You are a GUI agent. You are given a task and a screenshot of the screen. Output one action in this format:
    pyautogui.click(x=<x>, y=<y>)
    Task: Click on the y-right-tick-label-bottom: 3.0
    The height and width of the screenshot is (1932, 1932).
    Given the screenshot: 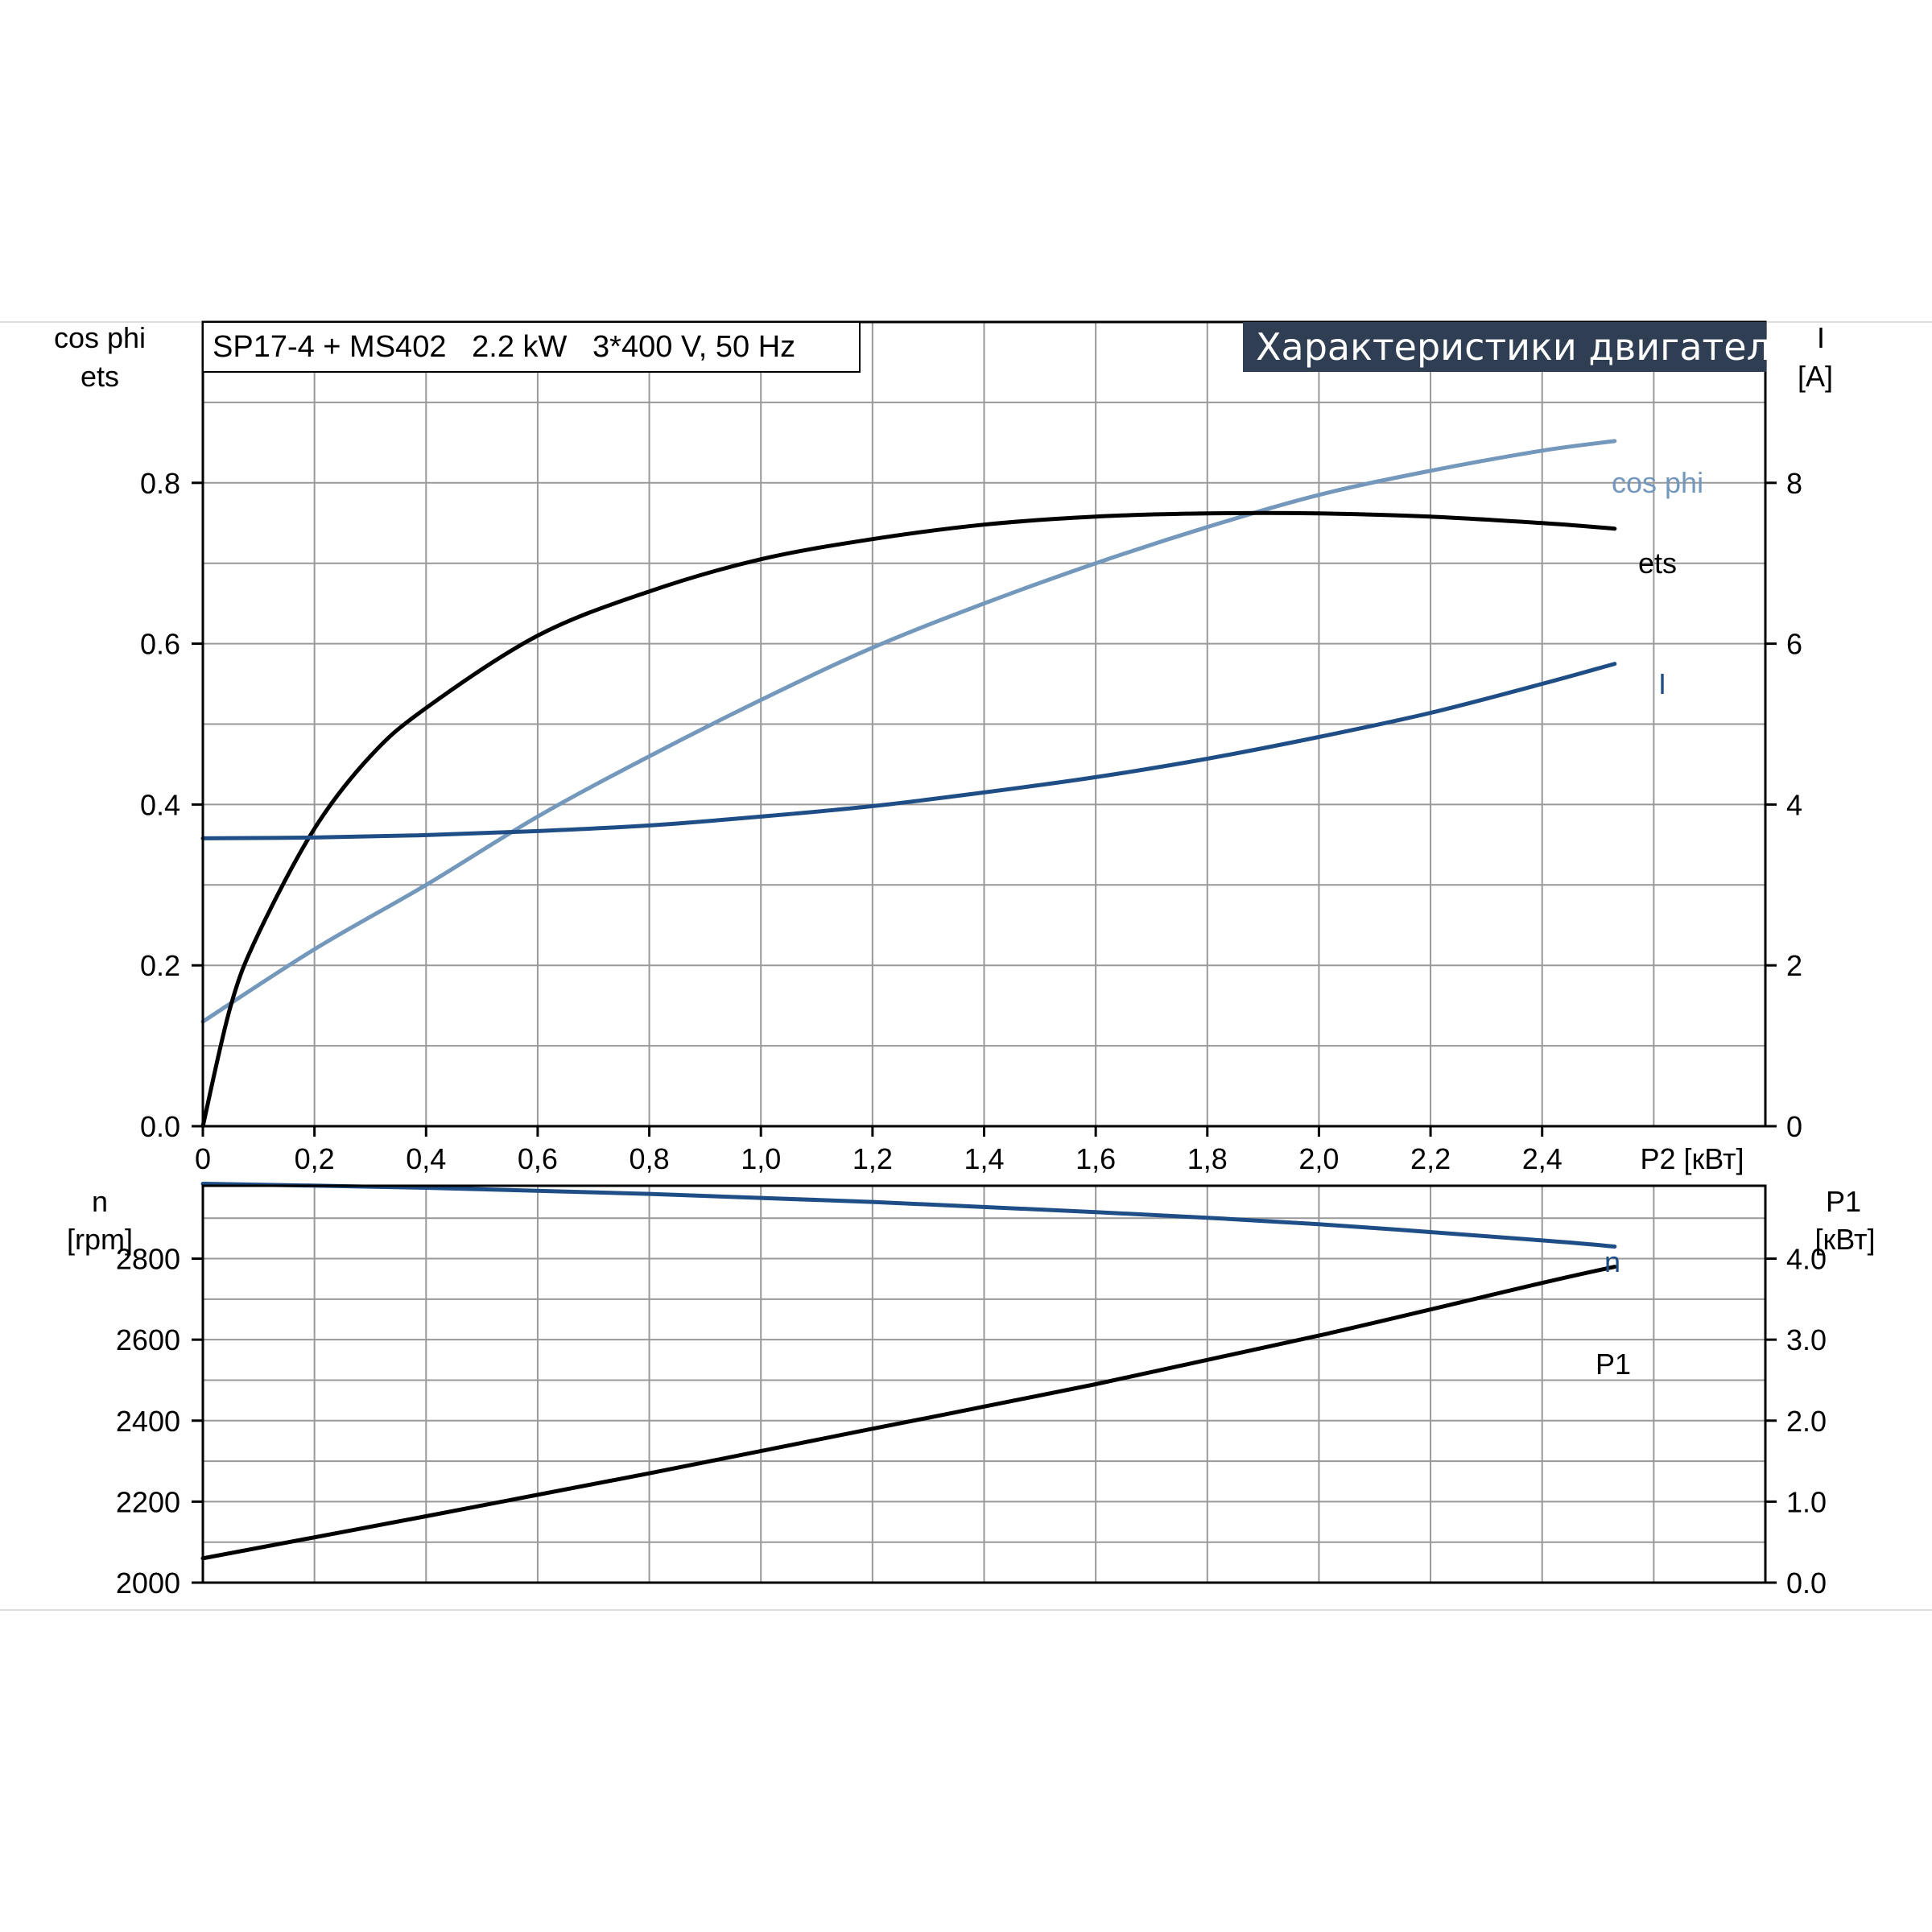 What is the action you would take?
    pyautogui.click(x=1806, y=1339)
    